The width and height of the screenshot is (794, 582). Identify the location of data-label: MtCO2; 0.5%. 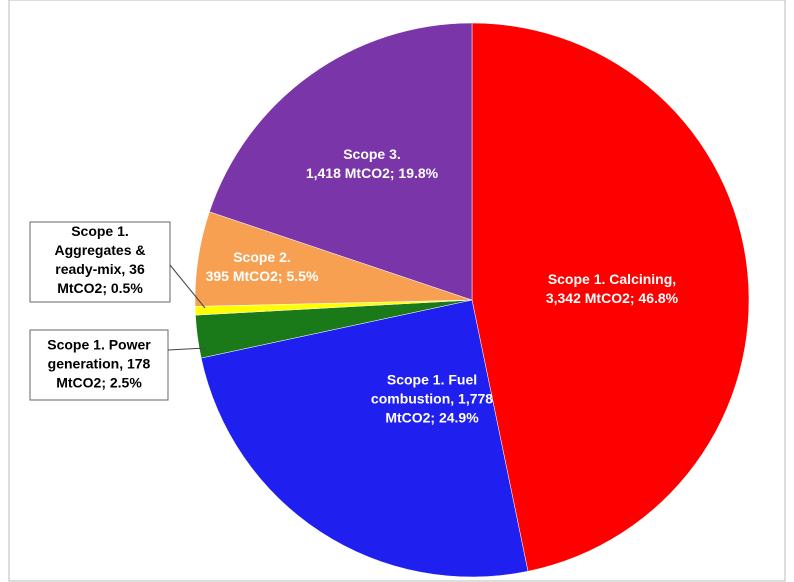
(100, 288).